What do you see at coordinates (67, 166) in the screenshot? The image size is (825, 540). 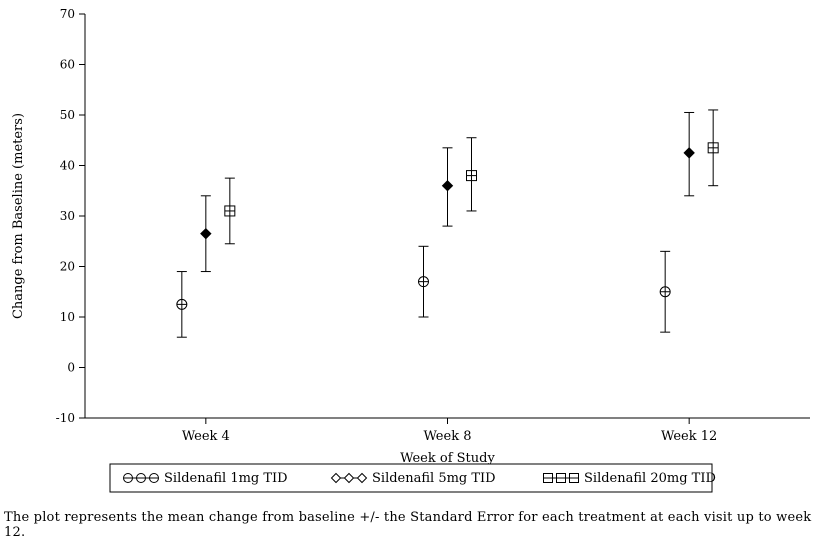 I see `svg-text: 40` at bounding box center [67, 166].